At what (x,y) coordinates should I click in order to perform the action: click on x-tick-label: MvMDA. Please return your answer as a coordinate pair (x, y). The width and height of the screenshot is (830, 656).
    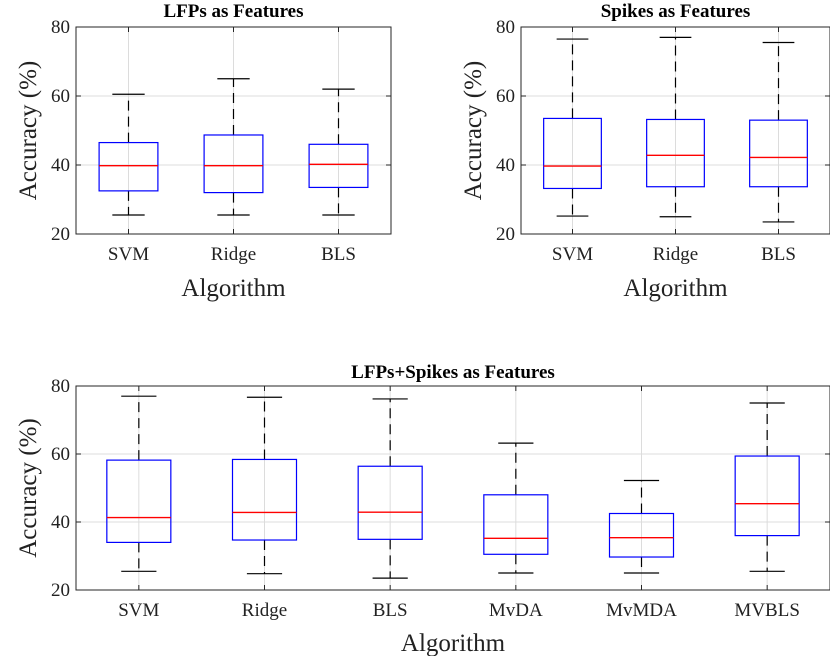
    Looking at the image, I should click on (641, 610).